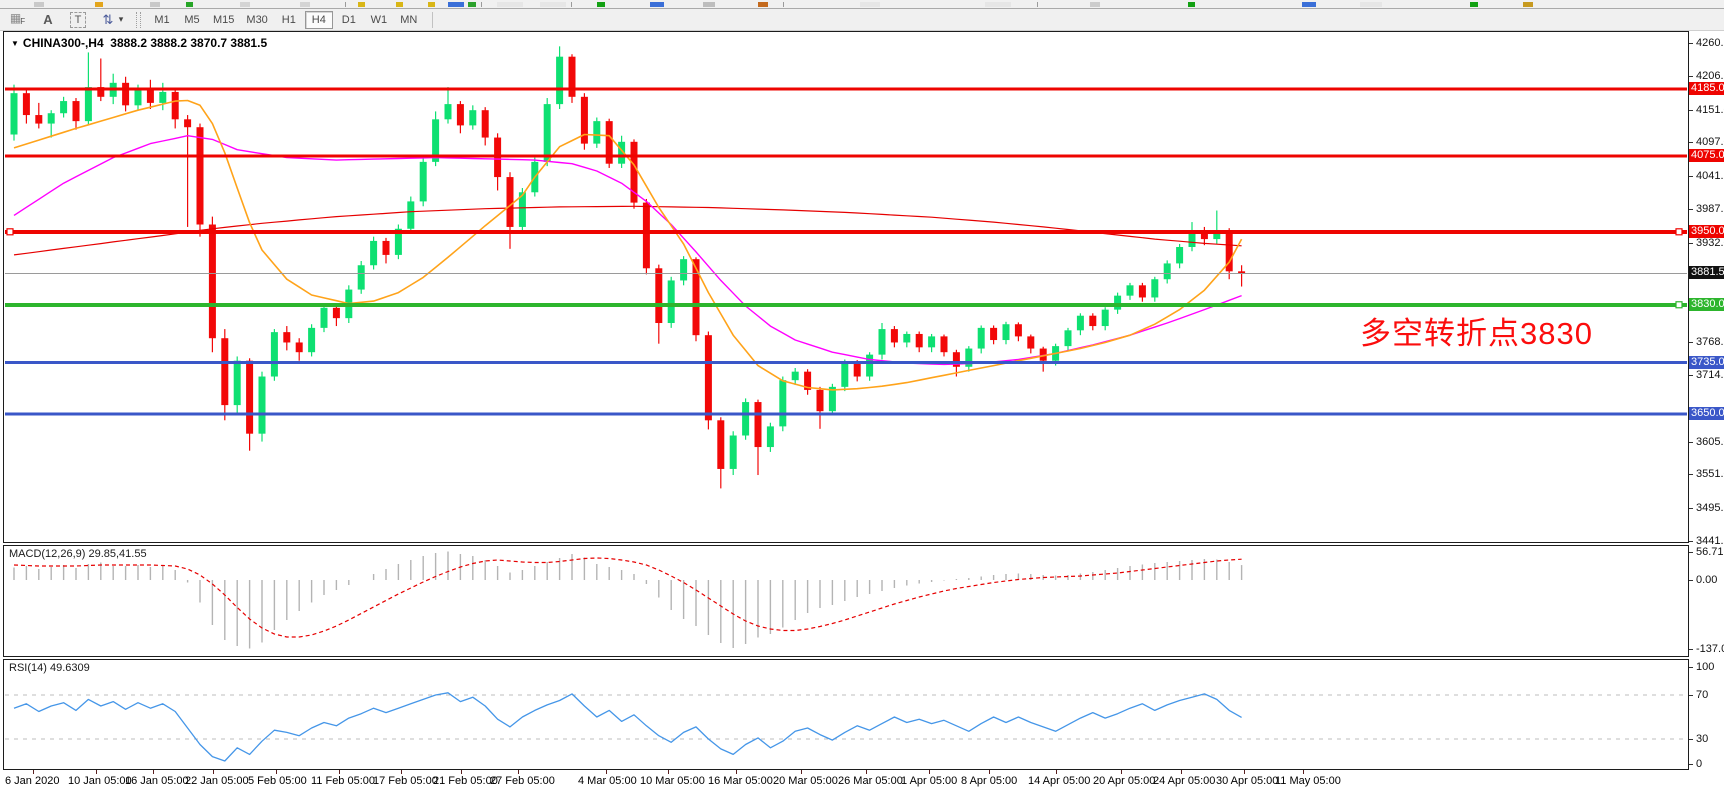  Describe the element at coordinates (1247, 781) in the screenshot. I see `time-tick-label: 30 Apr 05:00` at that location.